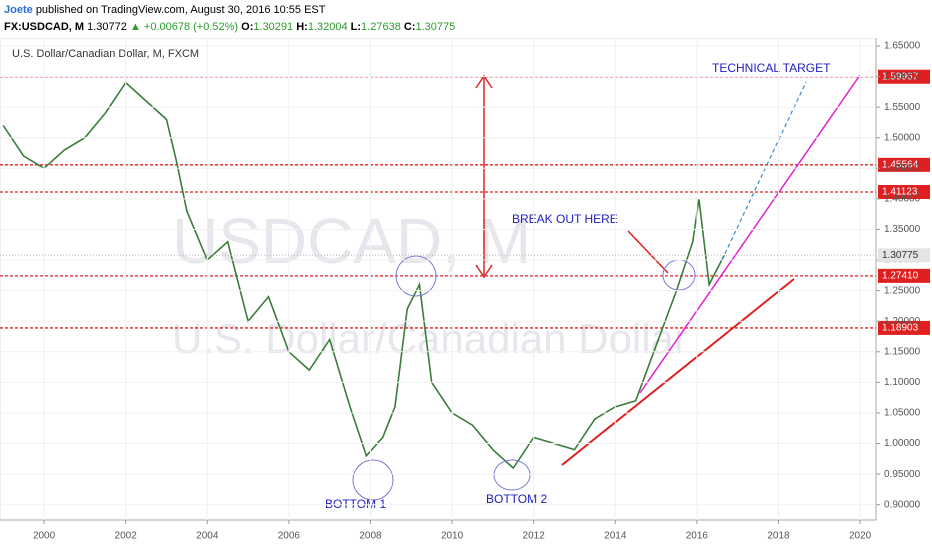 This screenshot has width=932, height=550. I want to click on price: 1.30772, so click(107, 27).